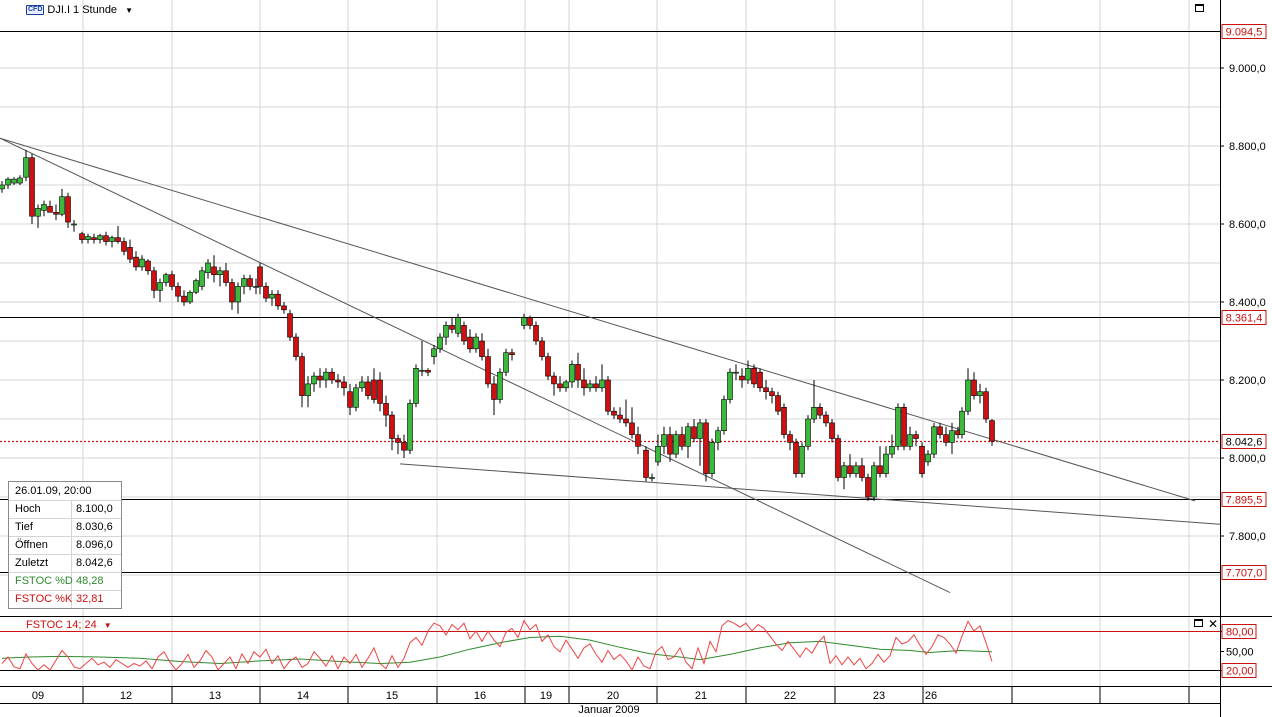  Describe the element at coordinates (1198, 623) in the screenshot. I see `stoch-maximize-icon` at that location.